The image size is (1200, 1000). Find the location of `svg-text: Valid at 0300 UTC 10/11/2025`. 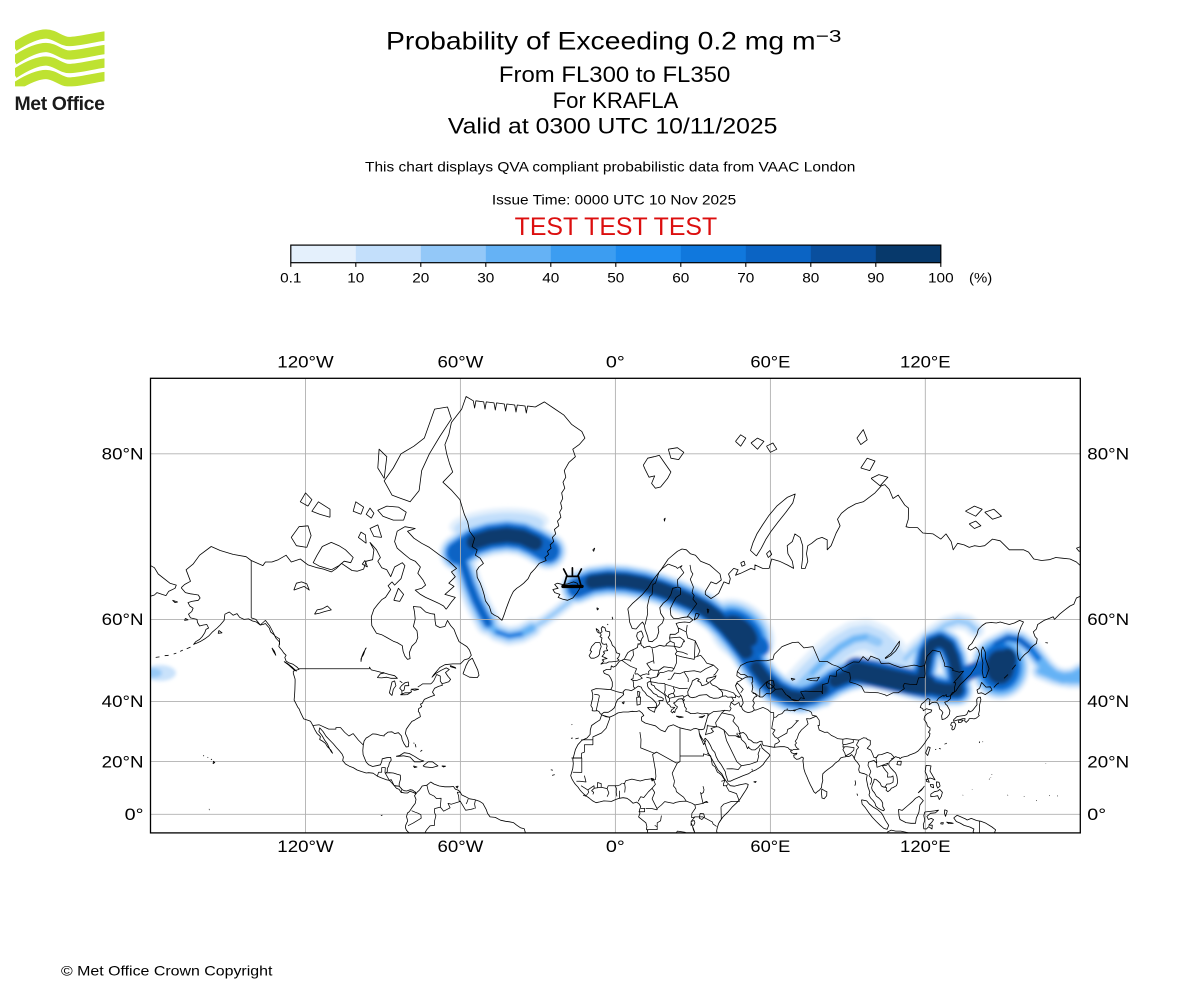

svg-text: Valid at 0300 UTC 10/11/2025 is located at coordinates (613, 125).